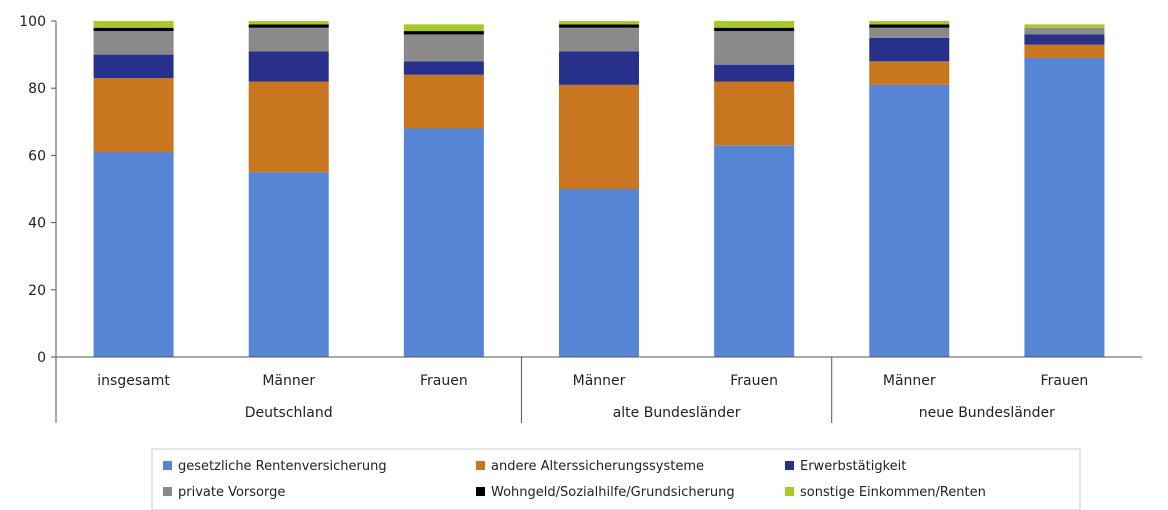 This screenshot has width=1168, height=510. I want to click on legend-label: gesetzliche Rentenversicherung, so click(282, 466).